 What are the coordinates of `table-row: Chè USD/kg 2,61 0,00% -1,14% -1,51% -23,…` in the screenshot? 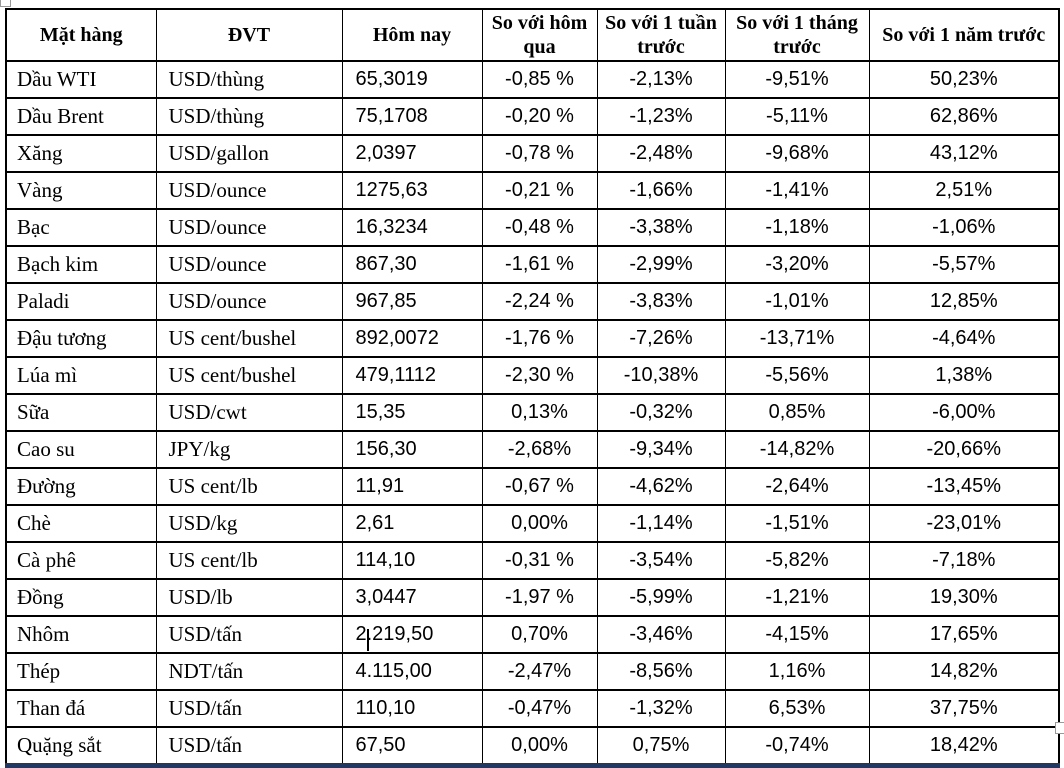 It's located at (532, 523).